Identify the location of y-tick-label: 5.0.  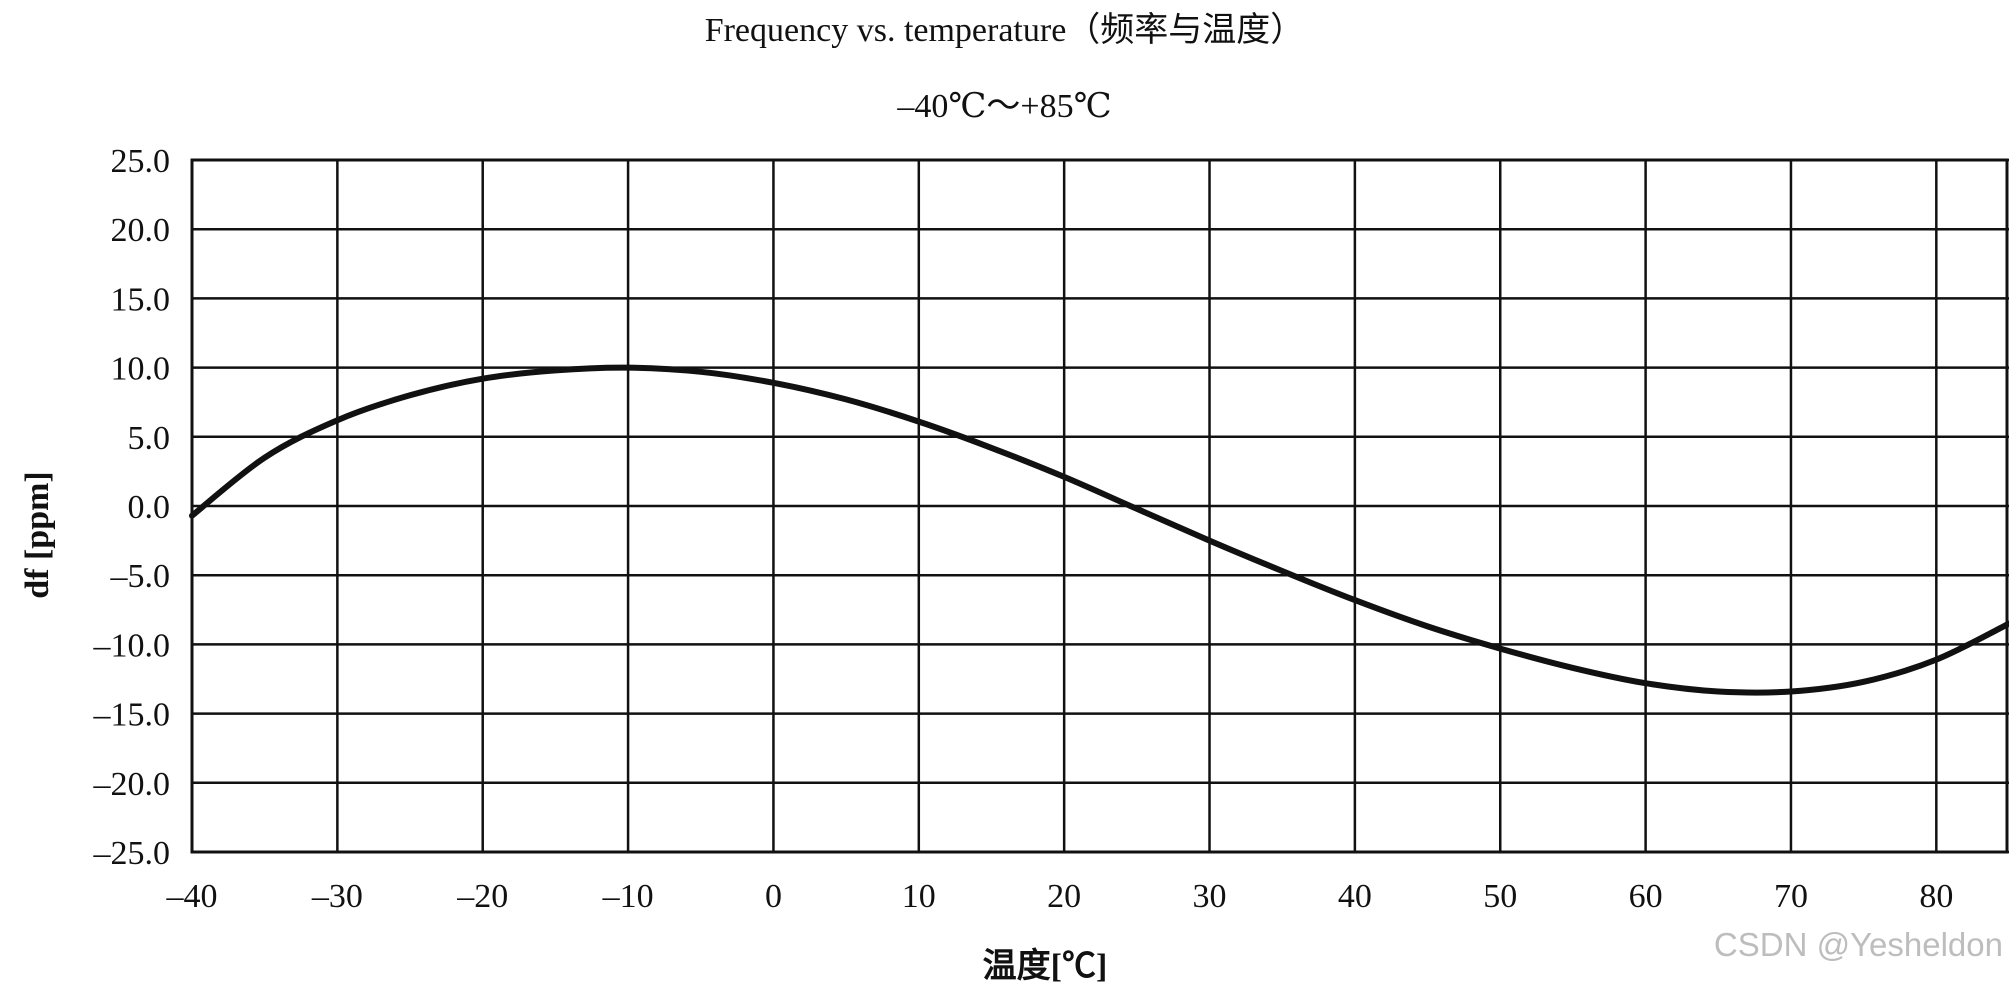
(149, 438).